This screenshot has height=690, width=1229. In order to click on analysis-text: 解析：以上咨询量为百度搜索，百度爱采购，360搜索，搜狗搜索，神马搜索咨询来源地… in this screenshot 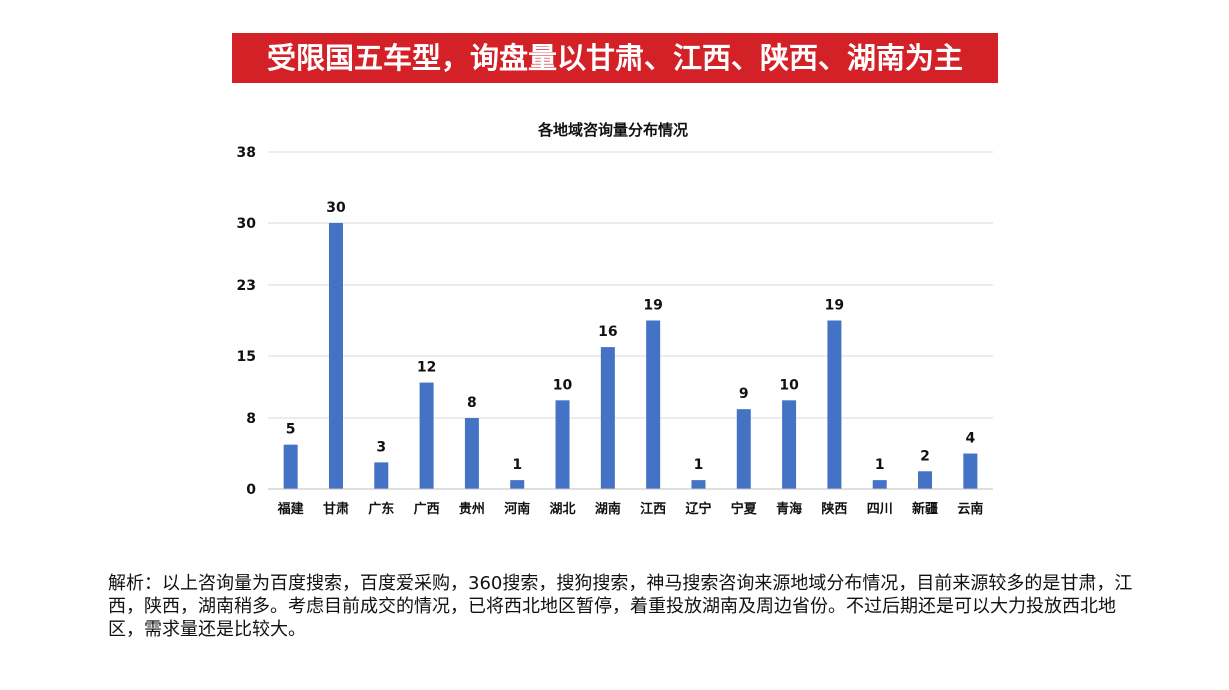, I will do `click(620, 606)`.